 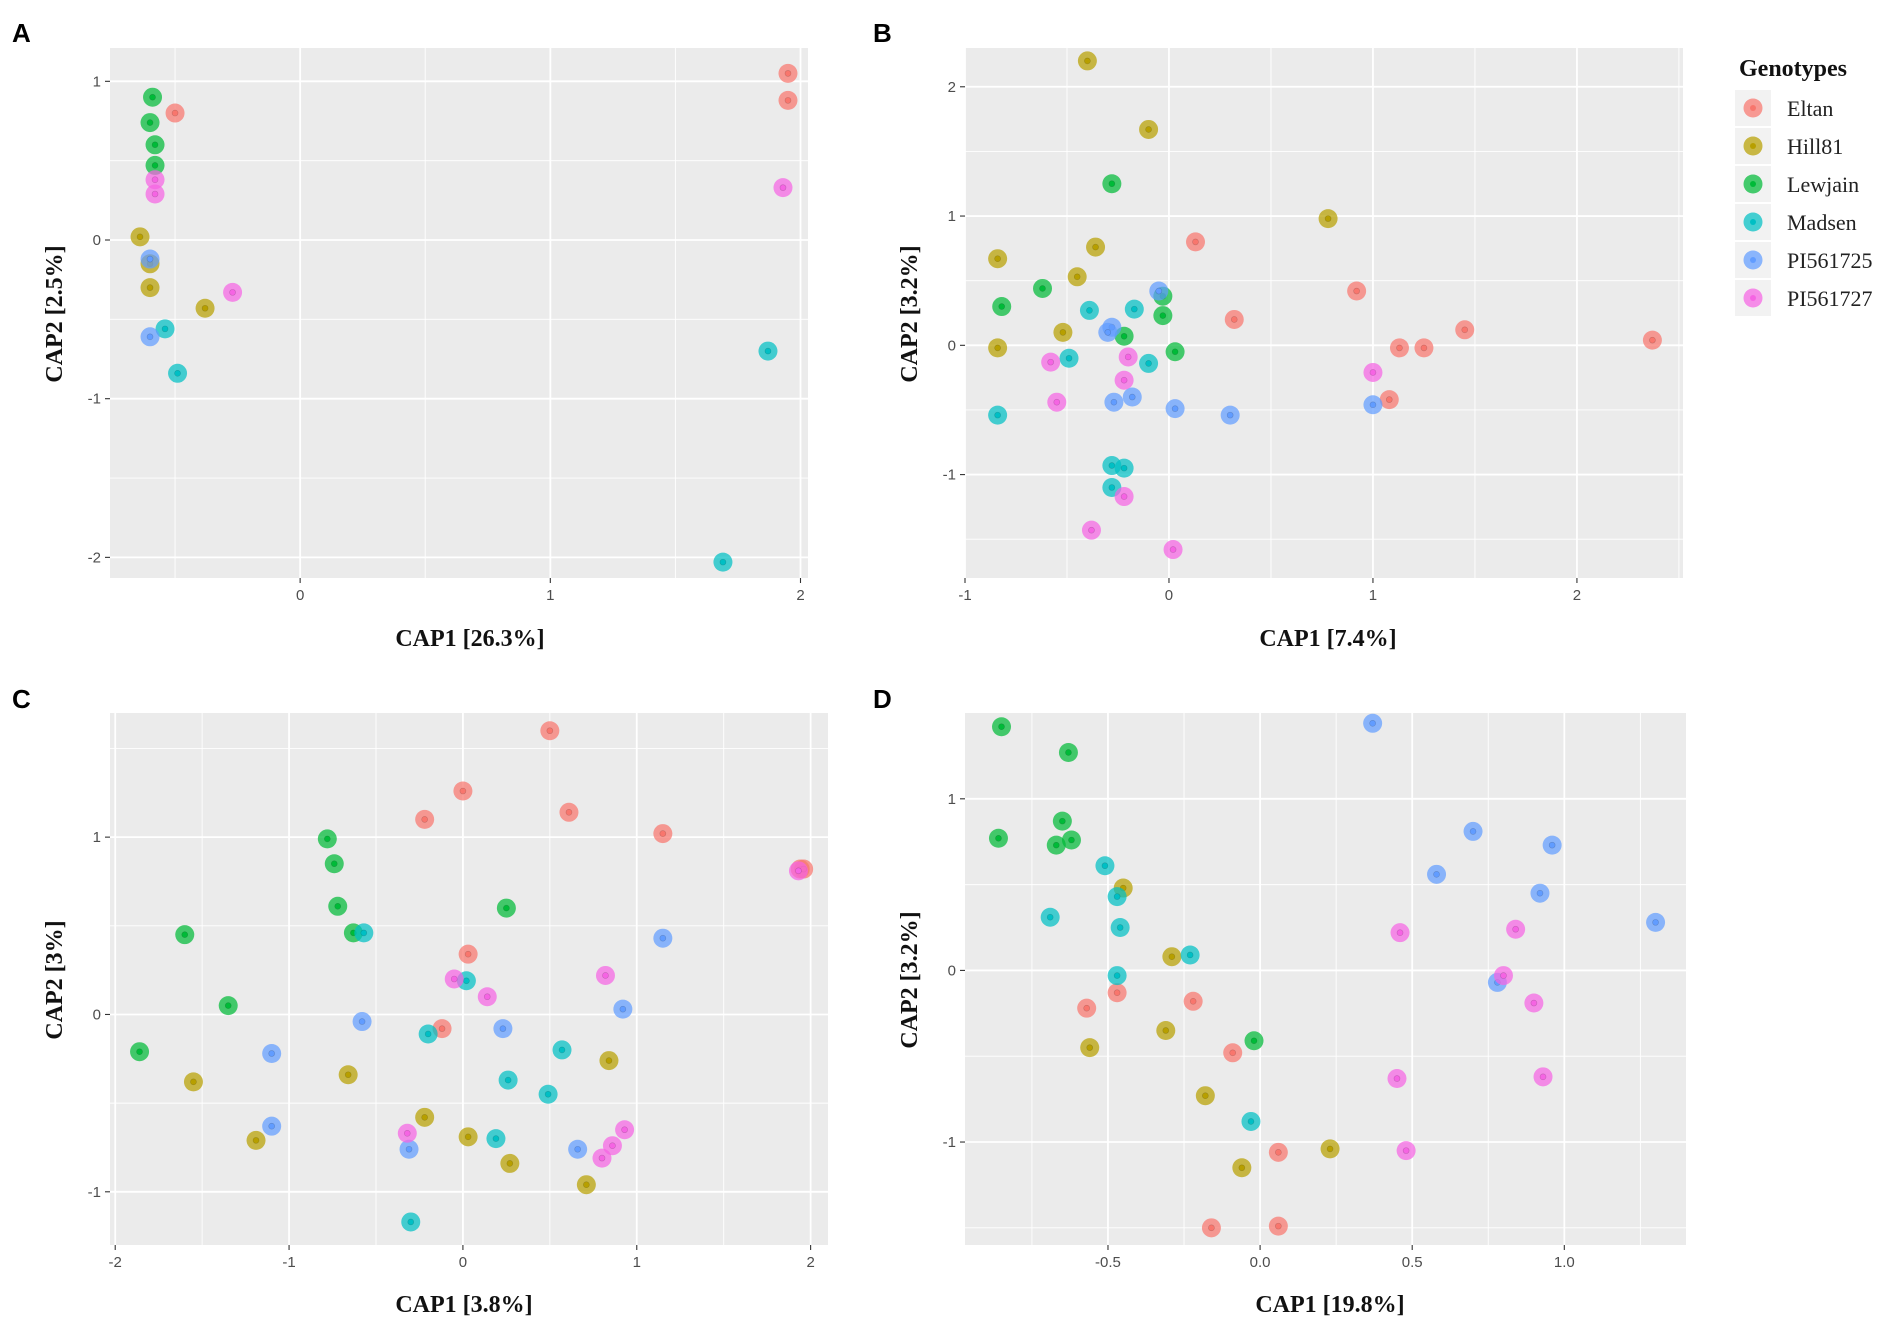 What do you see at coordinates (97, 837) in the screenshot?
I see `y-tick-label: 1` at bounding box center [97, 837].